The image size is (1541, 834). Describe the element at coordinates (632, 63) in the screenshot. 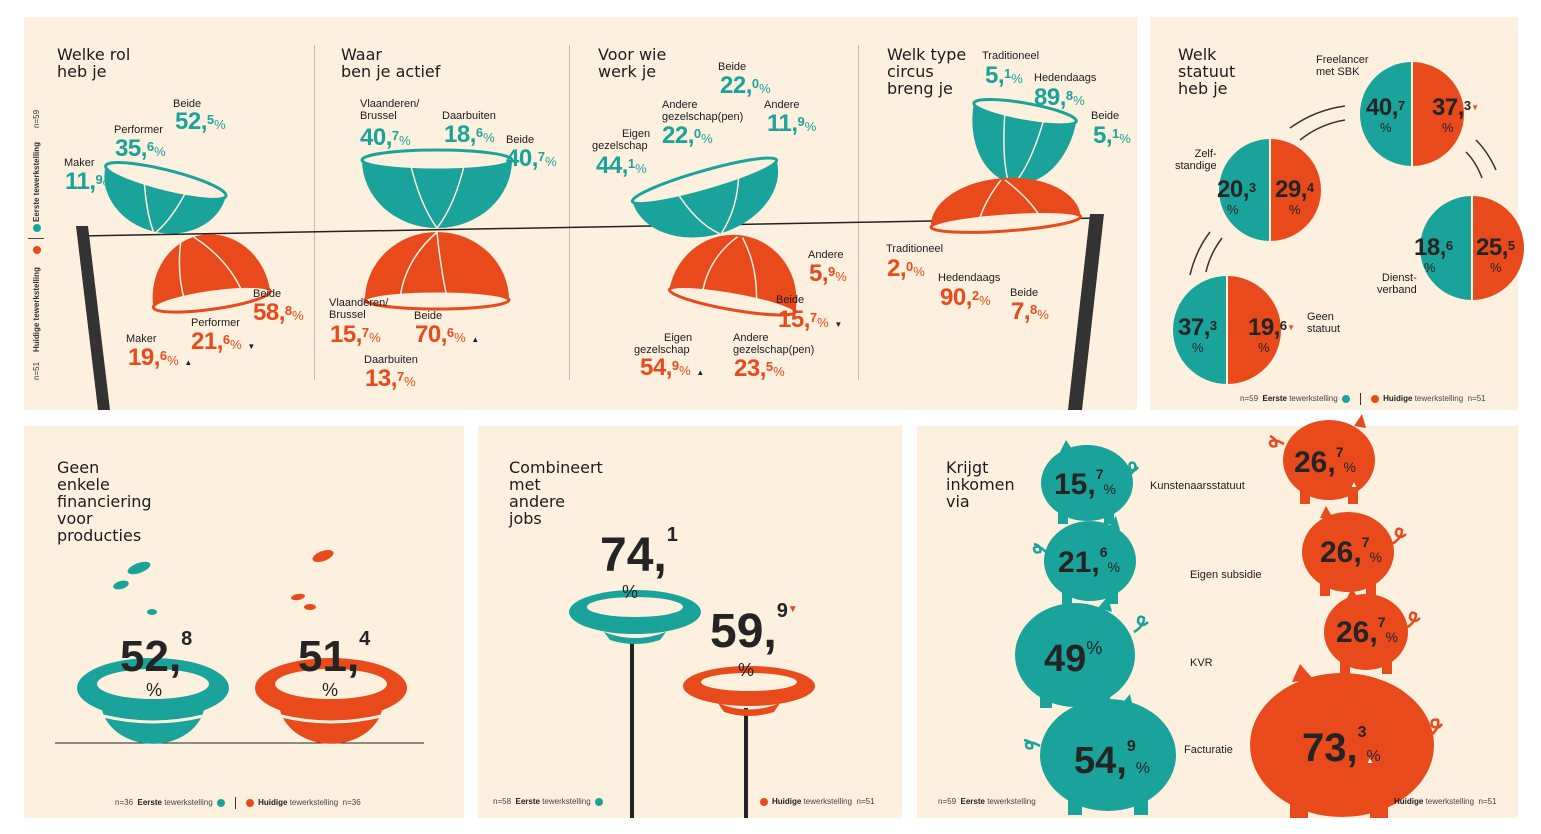

I see `section-title-voorwie: Voor wie werk je` at that location.